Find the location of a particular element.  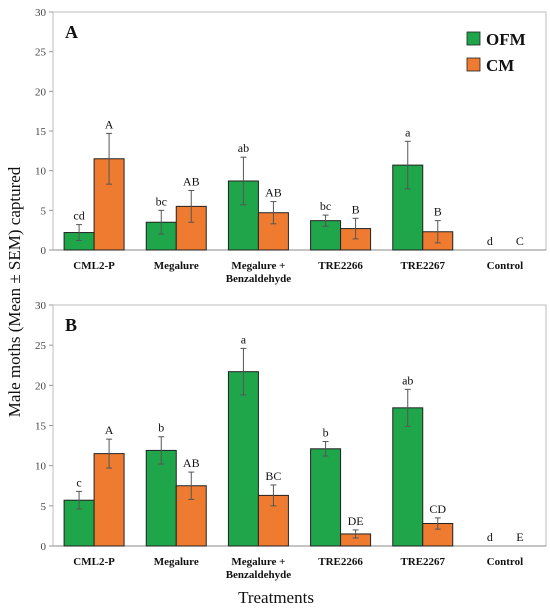

legend: OFM CM is located at coordinates (496, 52).